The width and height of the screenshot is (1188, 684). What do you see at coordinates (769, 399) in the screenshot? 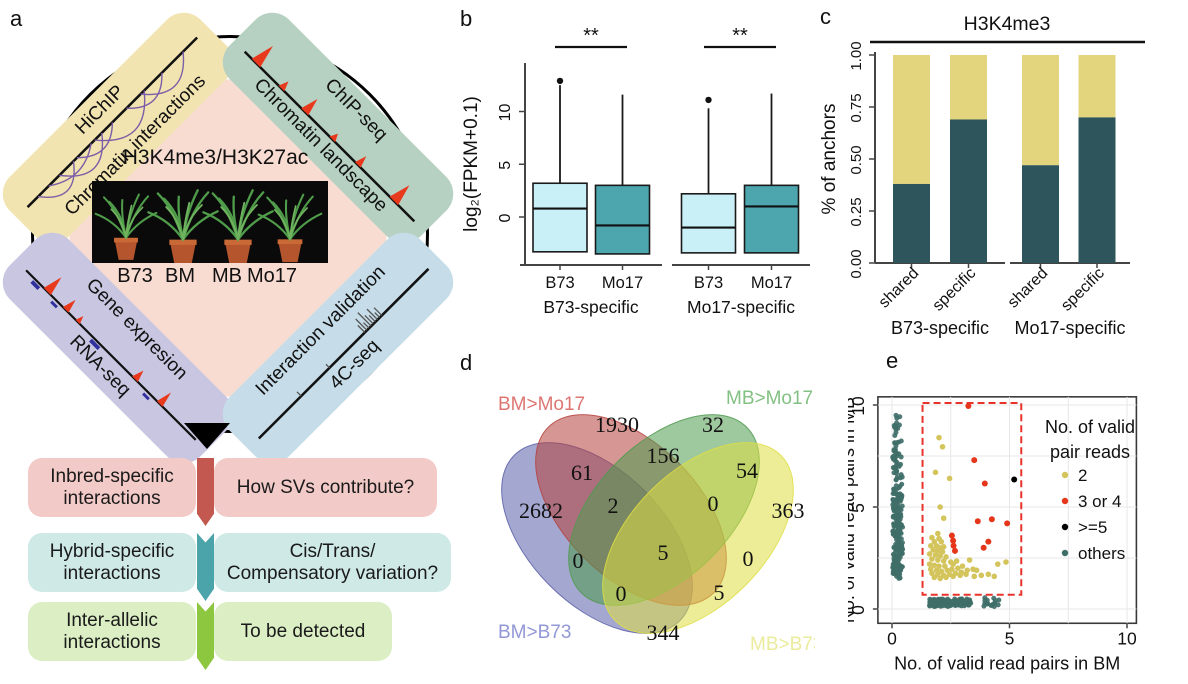
I see `venn-set-label-MB>Mo17: MB>Mo17` at bounding box center [769, 399].